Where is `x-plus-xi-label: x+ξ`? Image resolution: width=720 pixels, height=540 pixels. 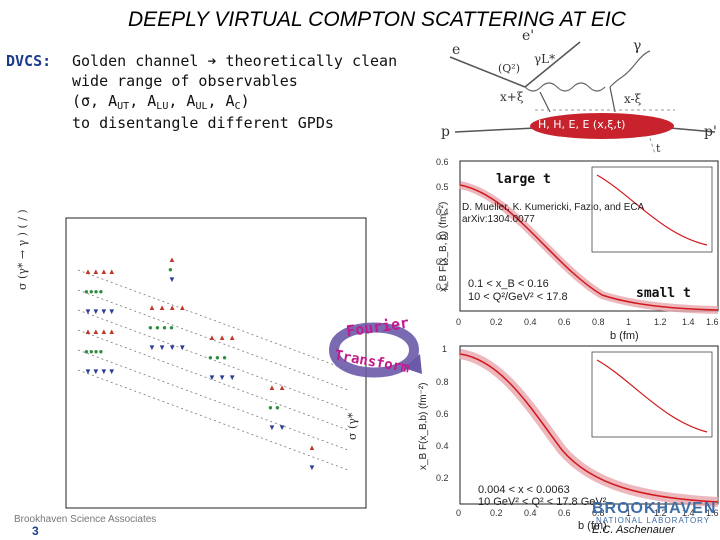 x-plus-xi-label: x+ξ is located at coordinates (512, 97).